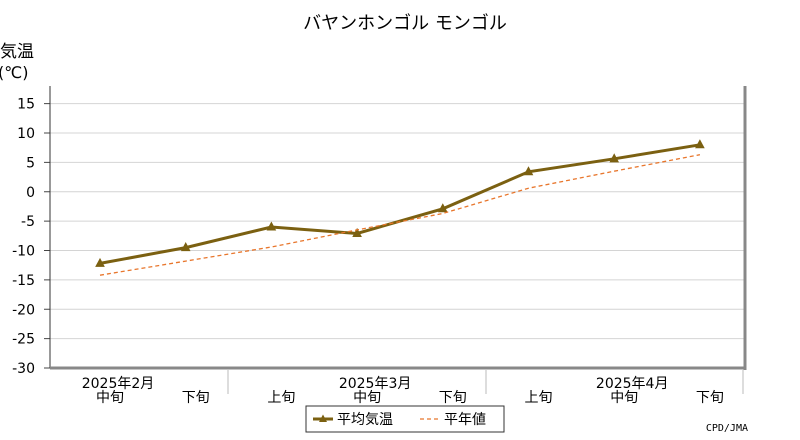 This screenshot has width=800, height=440. What do you see at coordinates (405, 419) in the screenshot?
I see `legend-box` at bounding box center [405, 419].